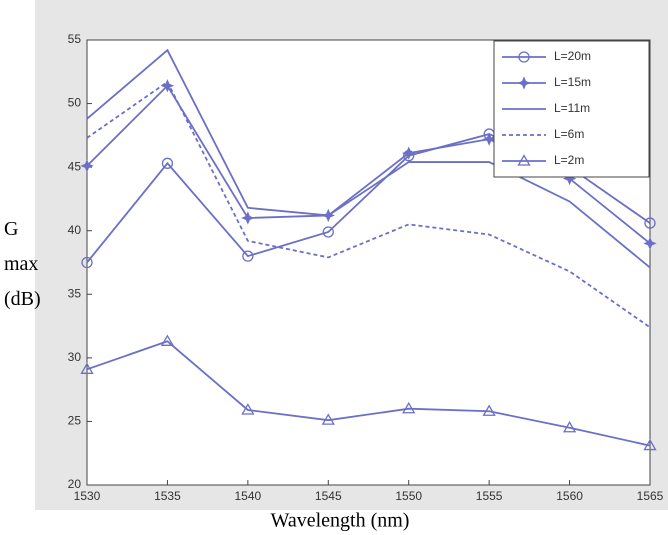 The image size is (668, 535). I want to click on legend-label: L=11m, so click(572, 108).